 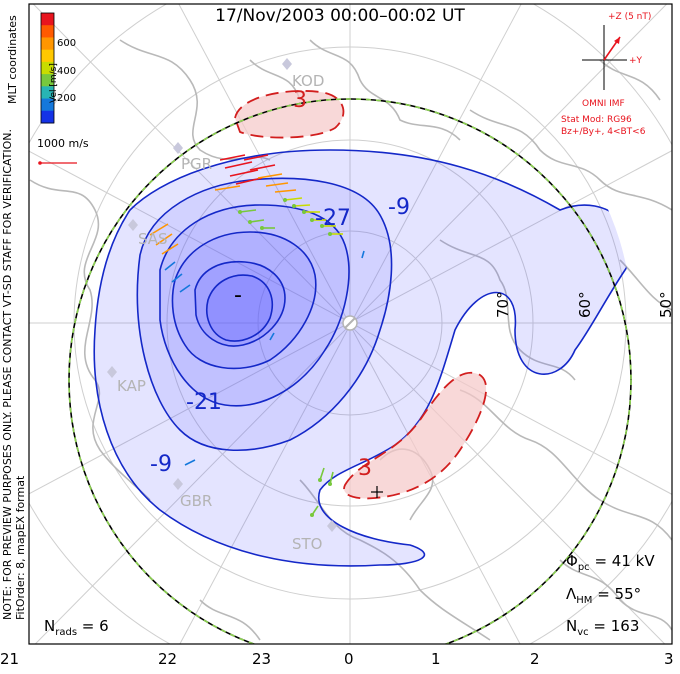 I want to click on site-label-sto: STO, so click(x=307, y=544).